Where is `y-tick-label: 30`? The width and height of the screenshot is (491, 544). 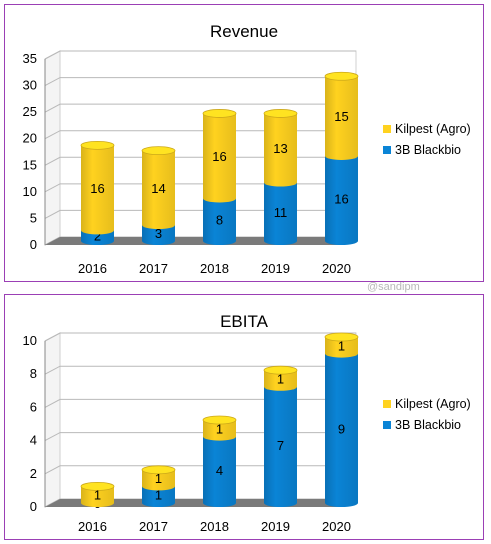
y-tick-label: 30 is located at coordinates (30, 85).